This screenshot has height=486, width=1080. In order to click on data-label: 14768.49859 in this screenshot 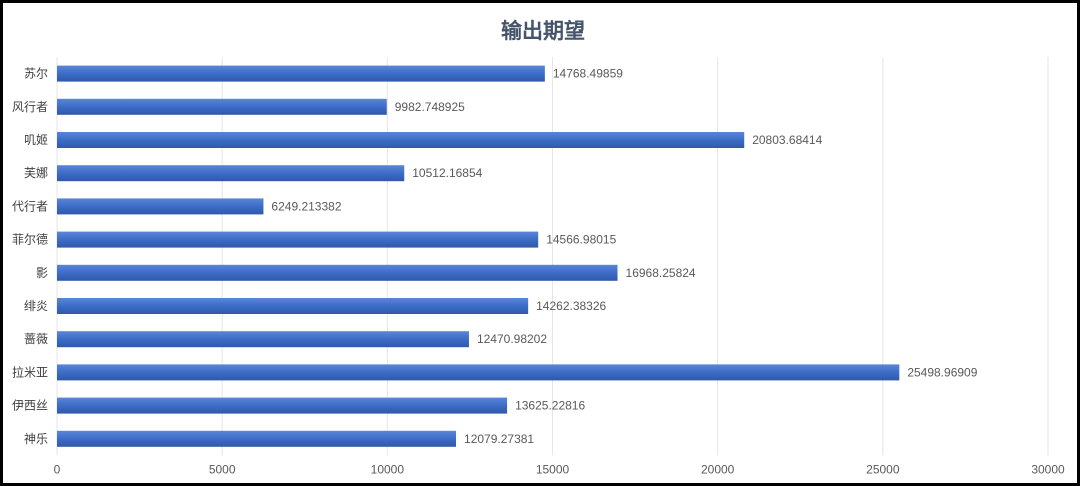, I will do `click(588, 74)`.